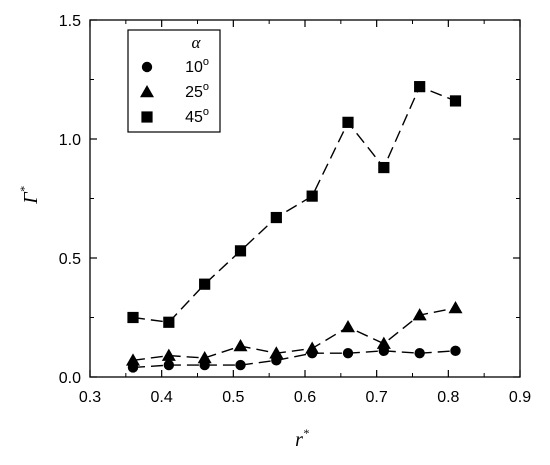 This screenshot has width=550, height=465. Describe the element at coordinates (70, 140) in the screenshot. I see `y-tick-label-2: 1.0` at that location.